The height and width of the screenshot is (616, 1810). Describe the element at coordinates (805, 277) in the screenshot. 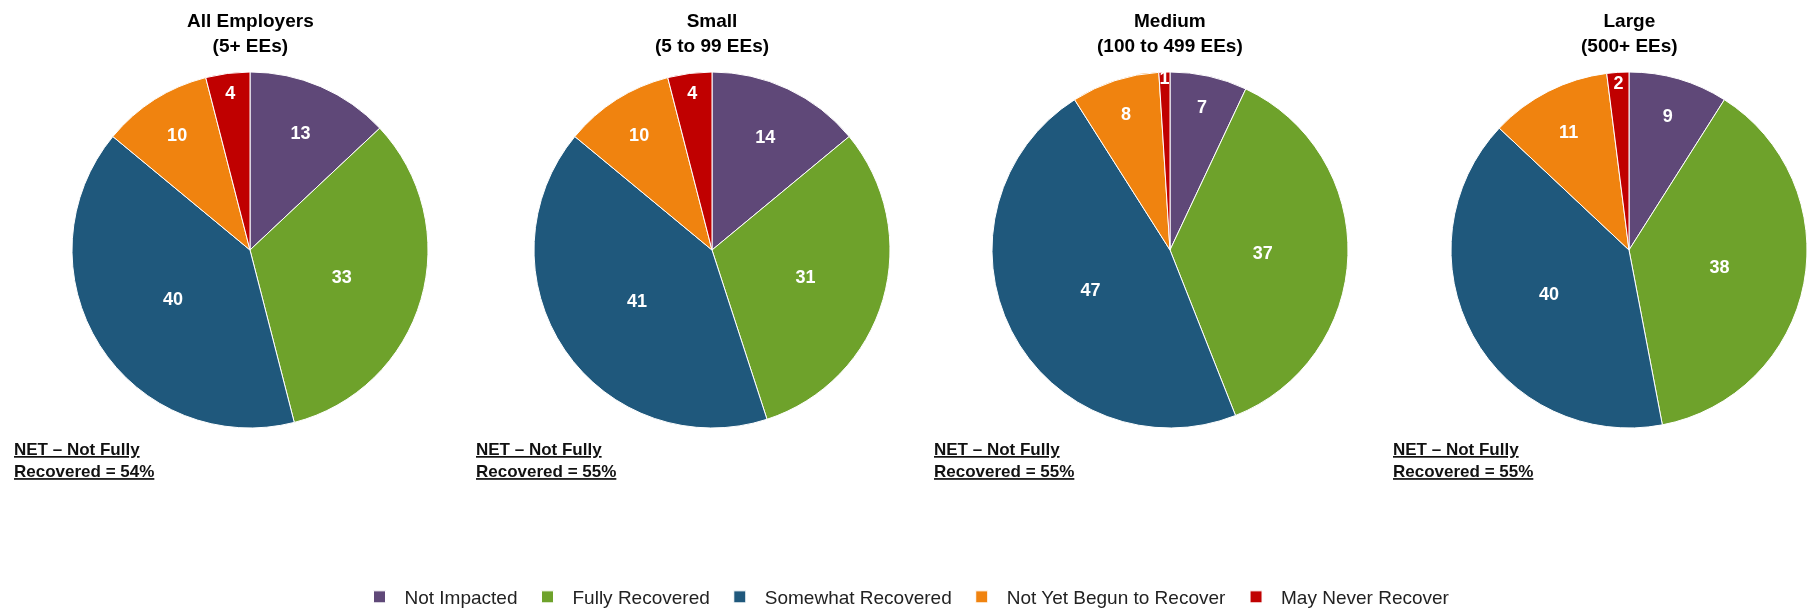

I see `data-label: 31` at that location.